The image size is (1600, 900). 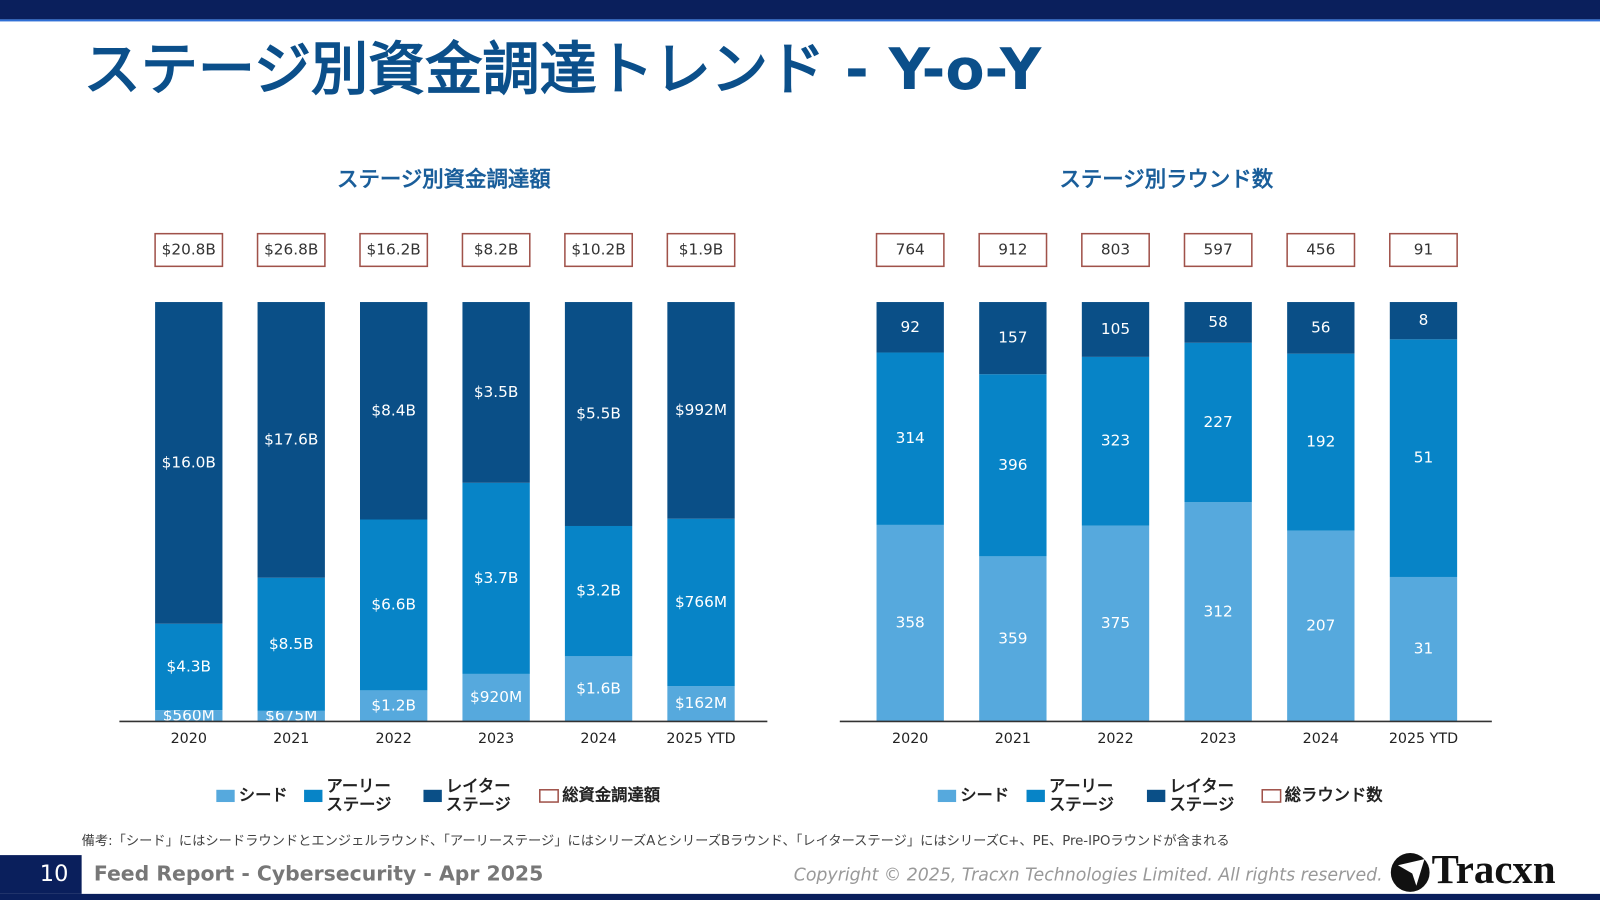 I want to click on data-label: $6.6B, so click(x=393, y=604).